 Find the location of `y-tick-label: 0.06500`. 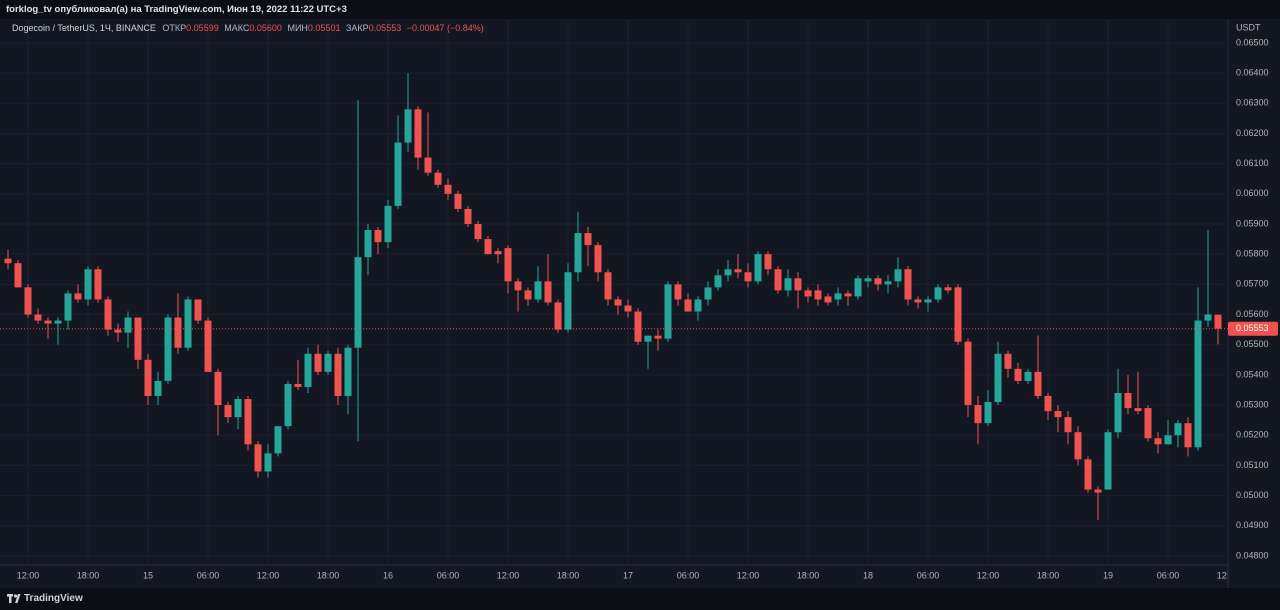

y-tick-label: 0.06500 is located at coordinates (1252, 42).